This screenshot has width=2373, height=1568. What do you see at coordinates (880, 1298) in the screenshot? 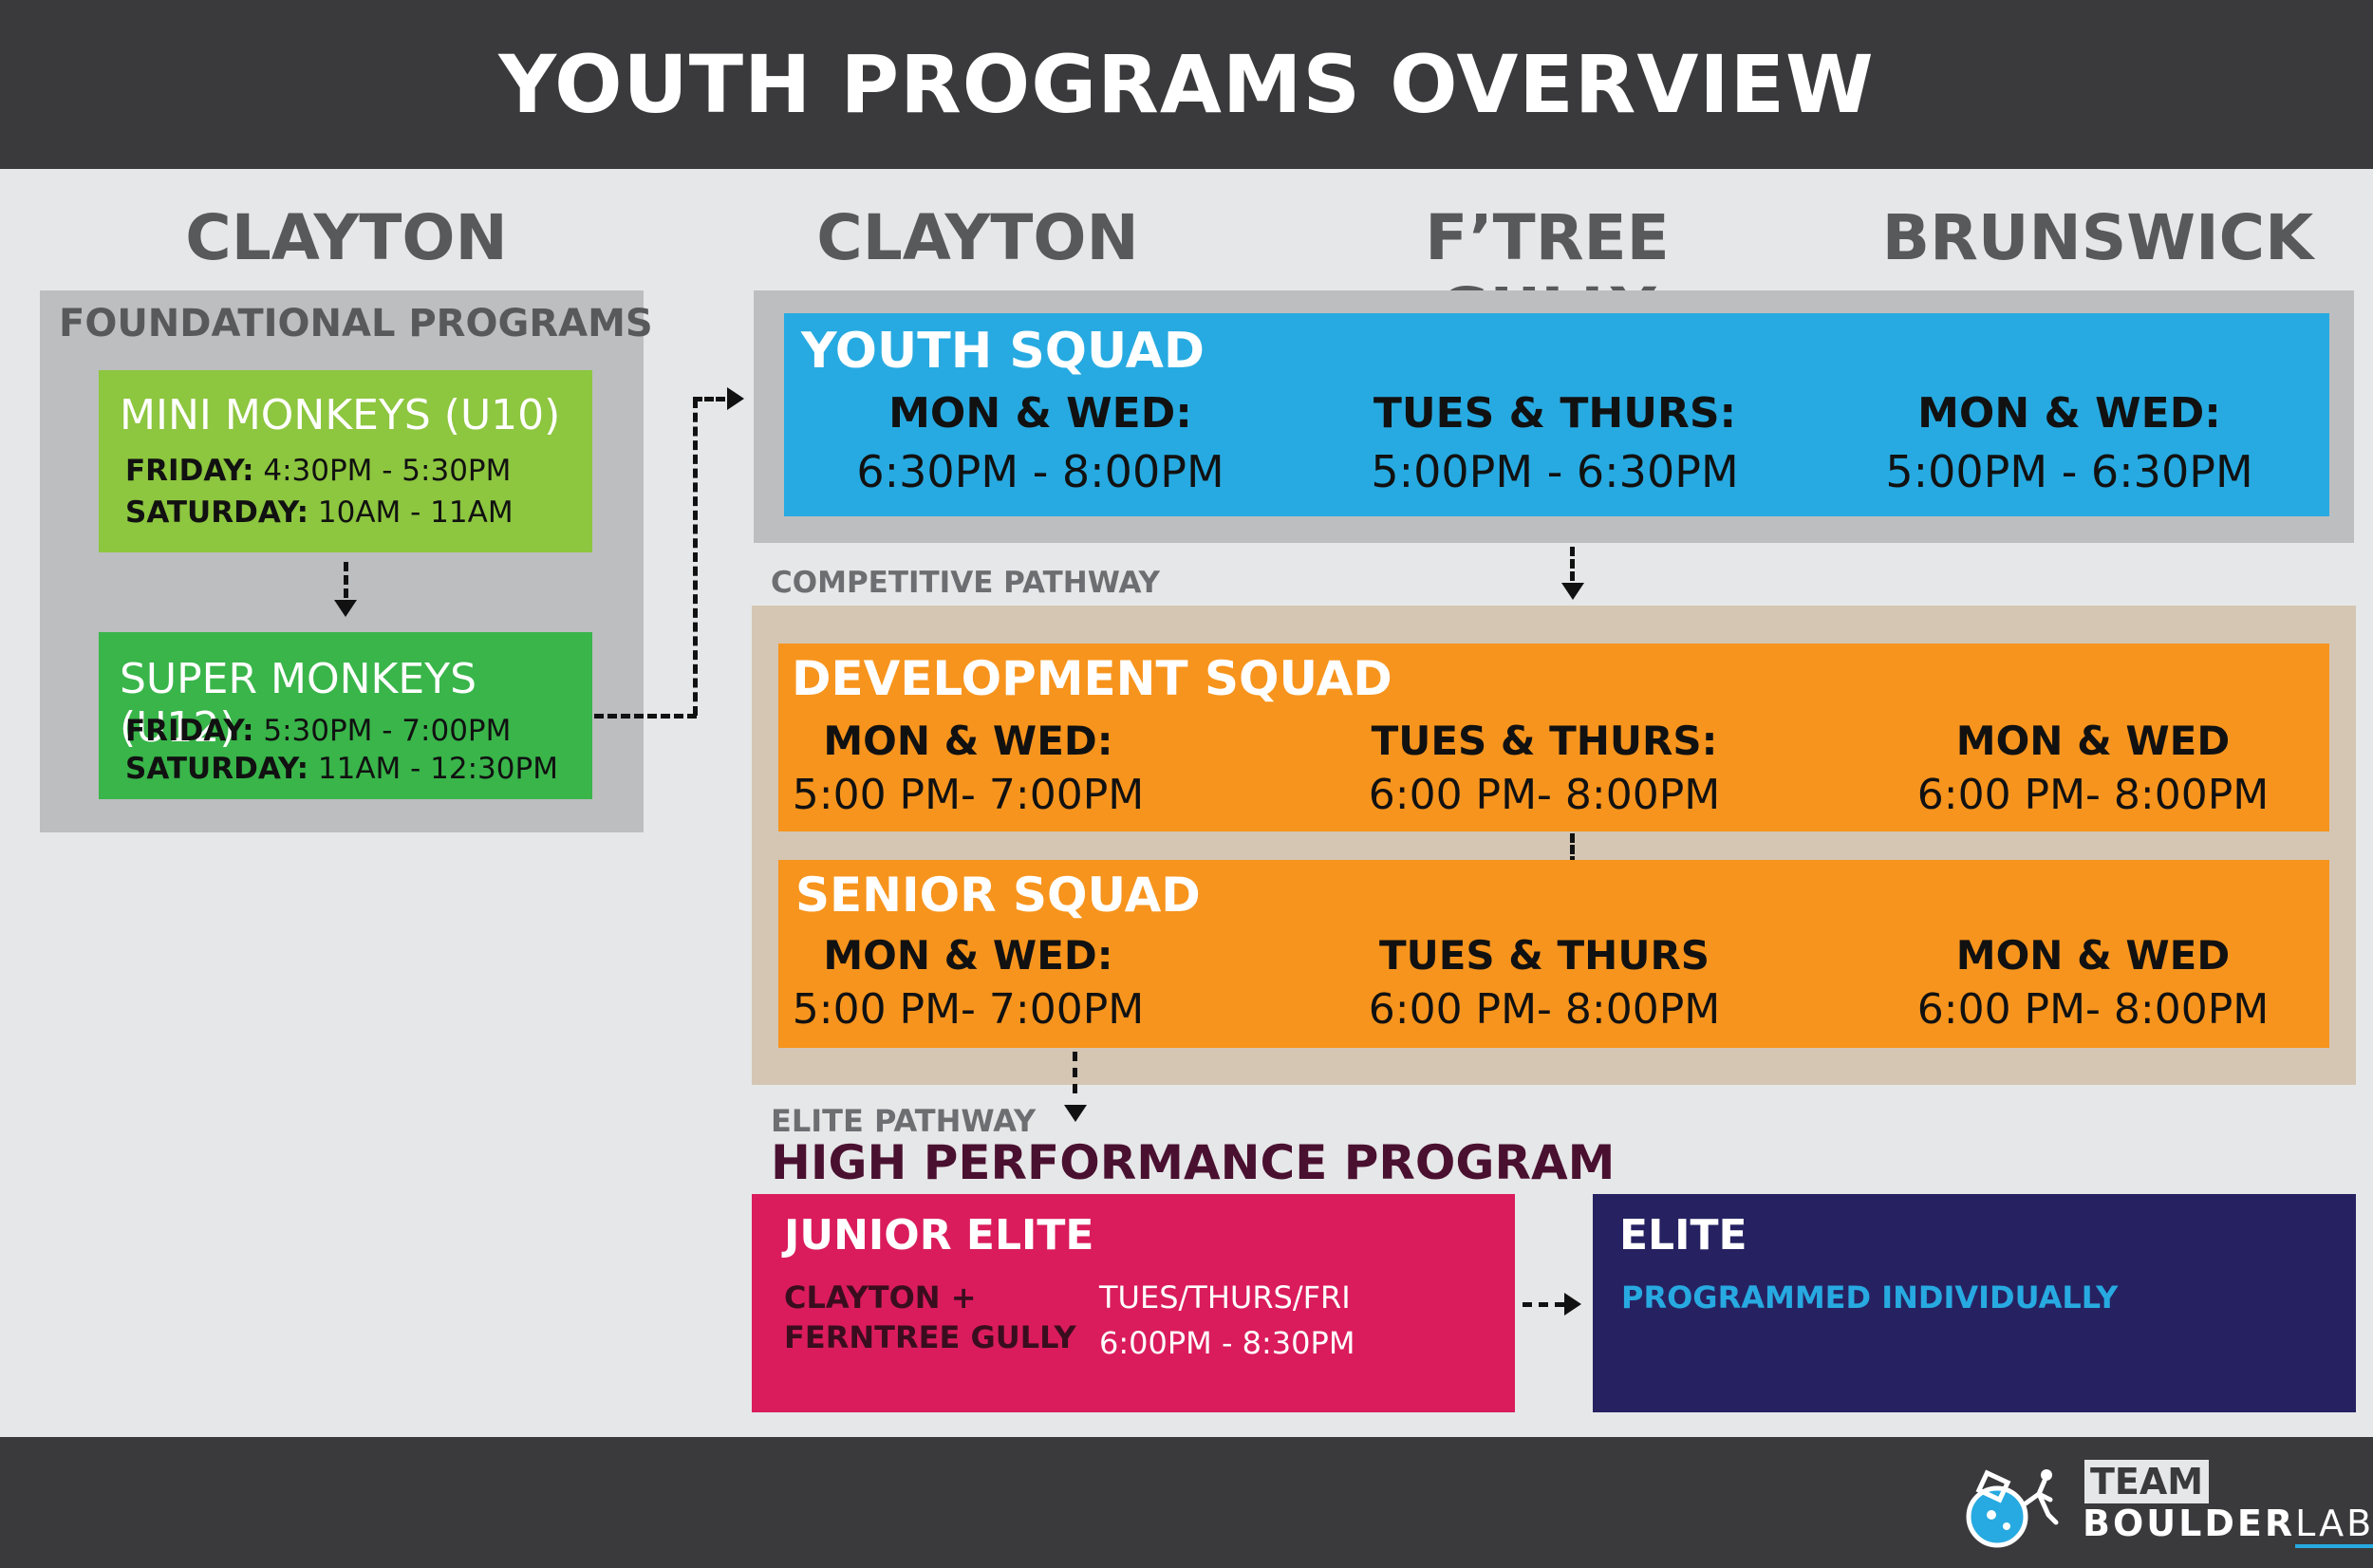
I see `junior-elite-location-1: CLAYTON +` at bounding box center [880, 1298].